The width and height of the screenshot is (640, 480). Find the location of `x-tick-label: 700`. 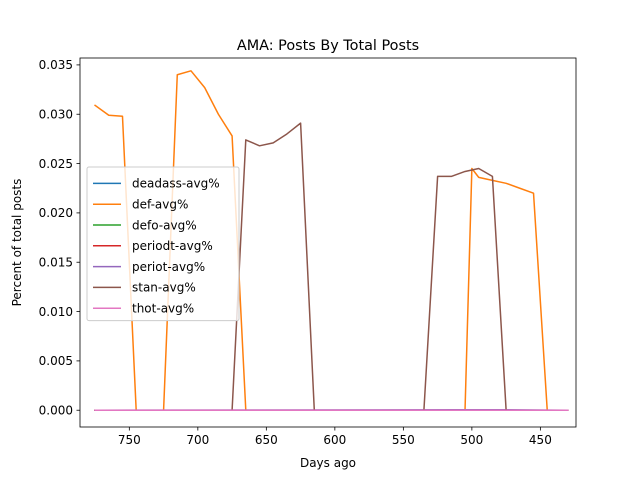

x-tick-label: 700 is located at coordinates (197, 440).